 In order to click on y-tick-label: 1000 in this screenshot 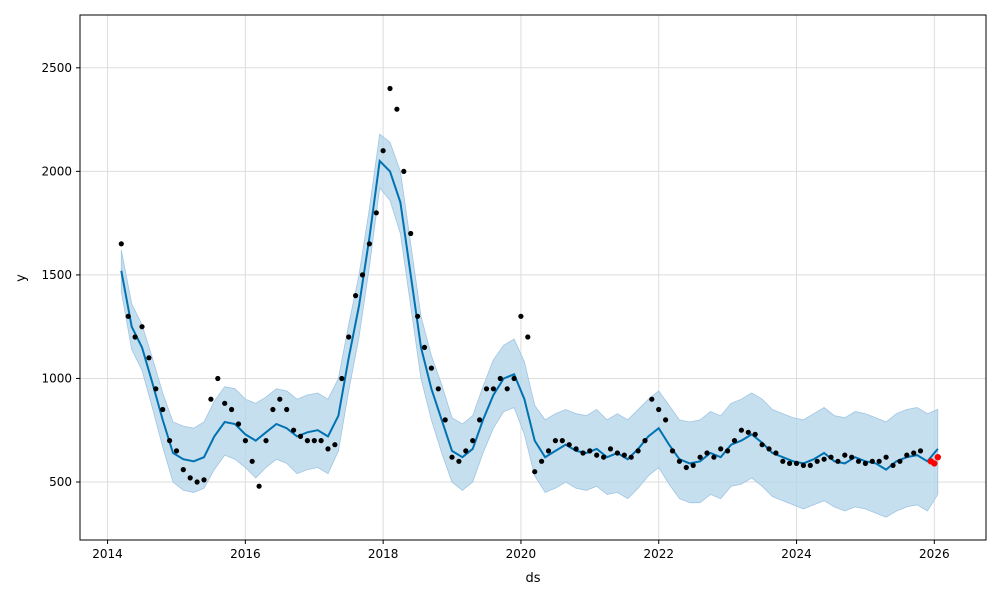, I will do `click(56, 378)`.